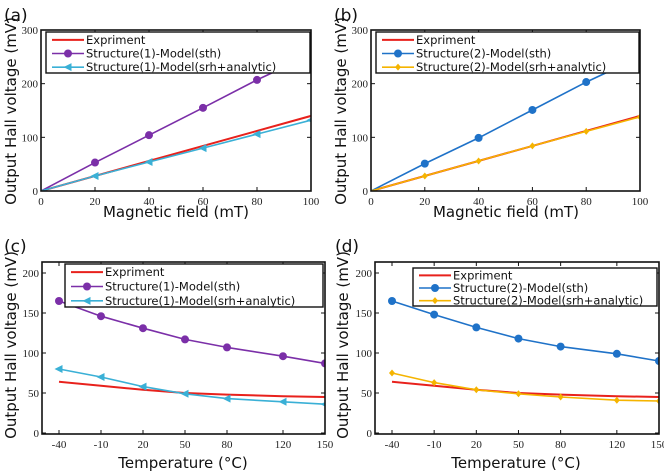 This screenshot has width=664, height=476. I want to click on x-axis-title: Magnetic field (mT), so click(176, 212).